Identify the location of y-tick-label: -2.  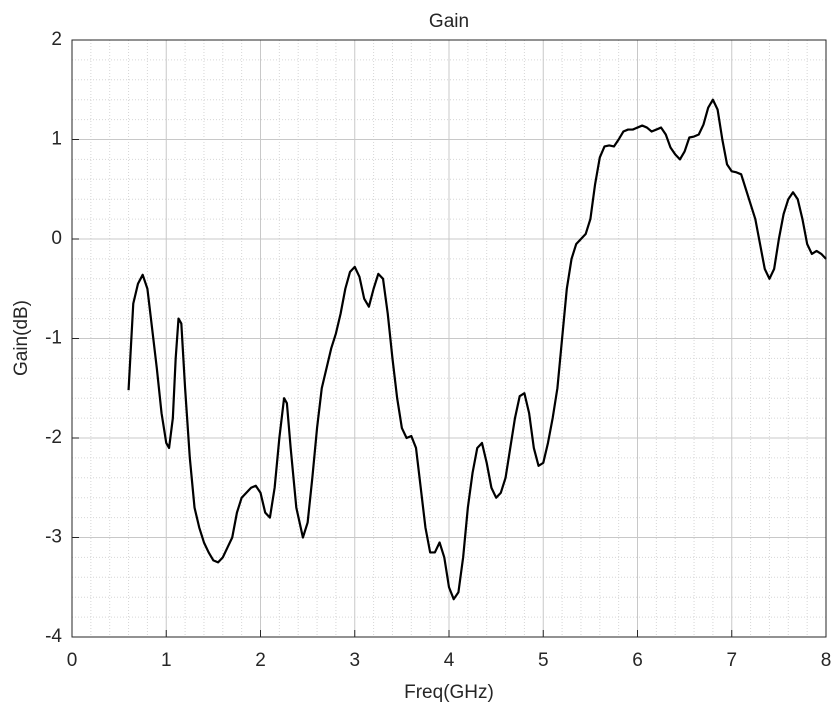
(53, 437).